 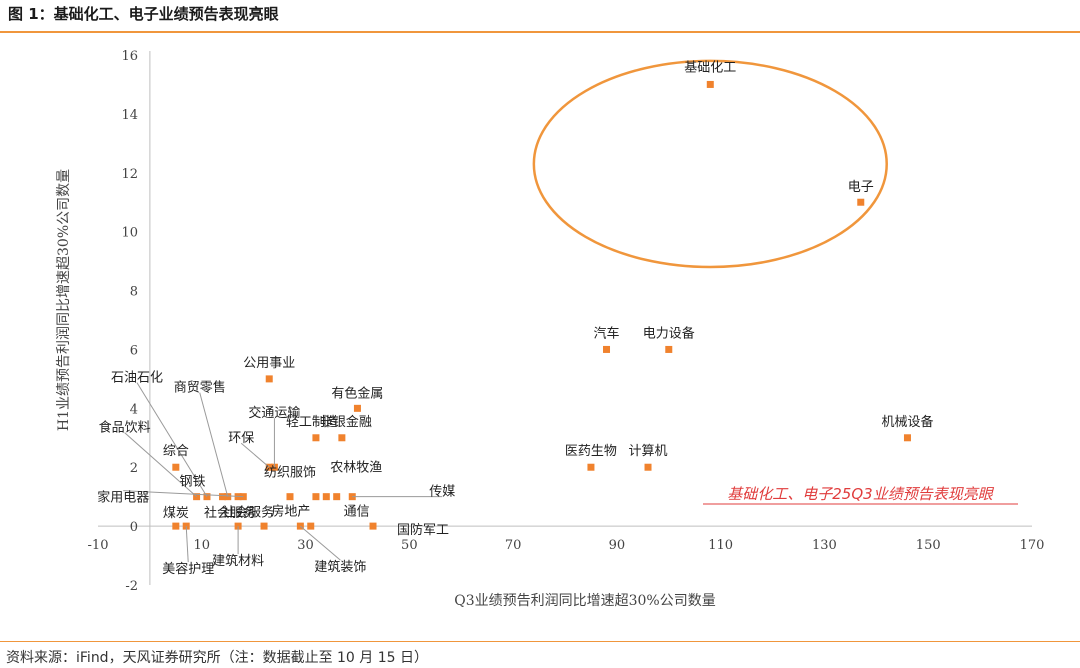 What do you see at coordinates (129, 115) in the screenshot?
I see `y-tick-label: 14` at bounding box center [129, 115].